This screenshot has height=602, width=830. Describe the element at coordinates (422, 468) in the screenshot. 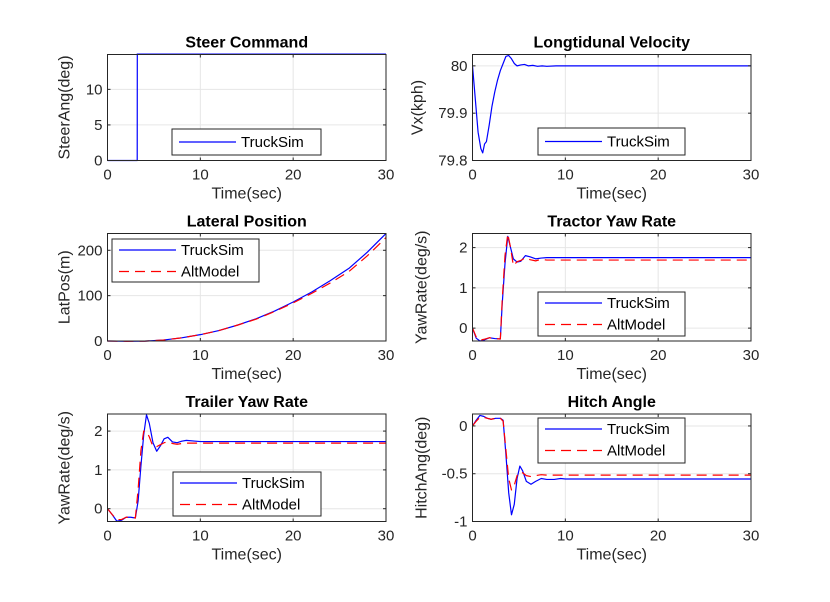

I see `y-axis-label: HitchAng(deg)` at that location.